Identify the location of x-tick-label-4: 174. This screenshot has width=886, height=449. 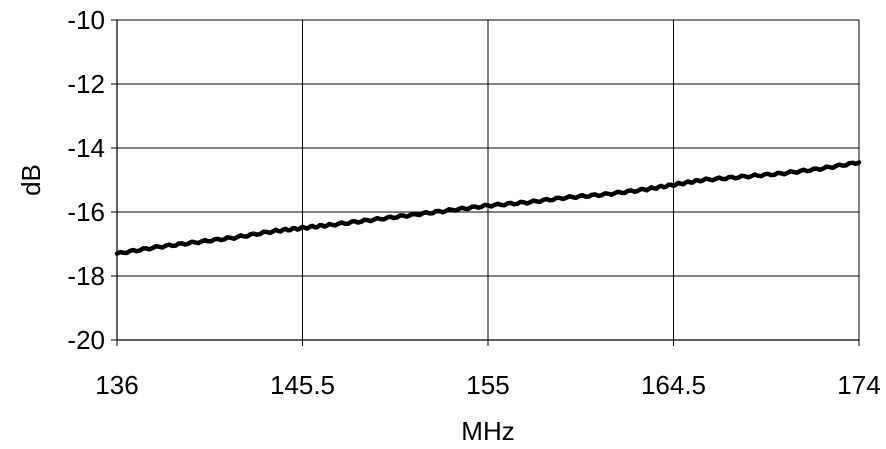
(858, 385).